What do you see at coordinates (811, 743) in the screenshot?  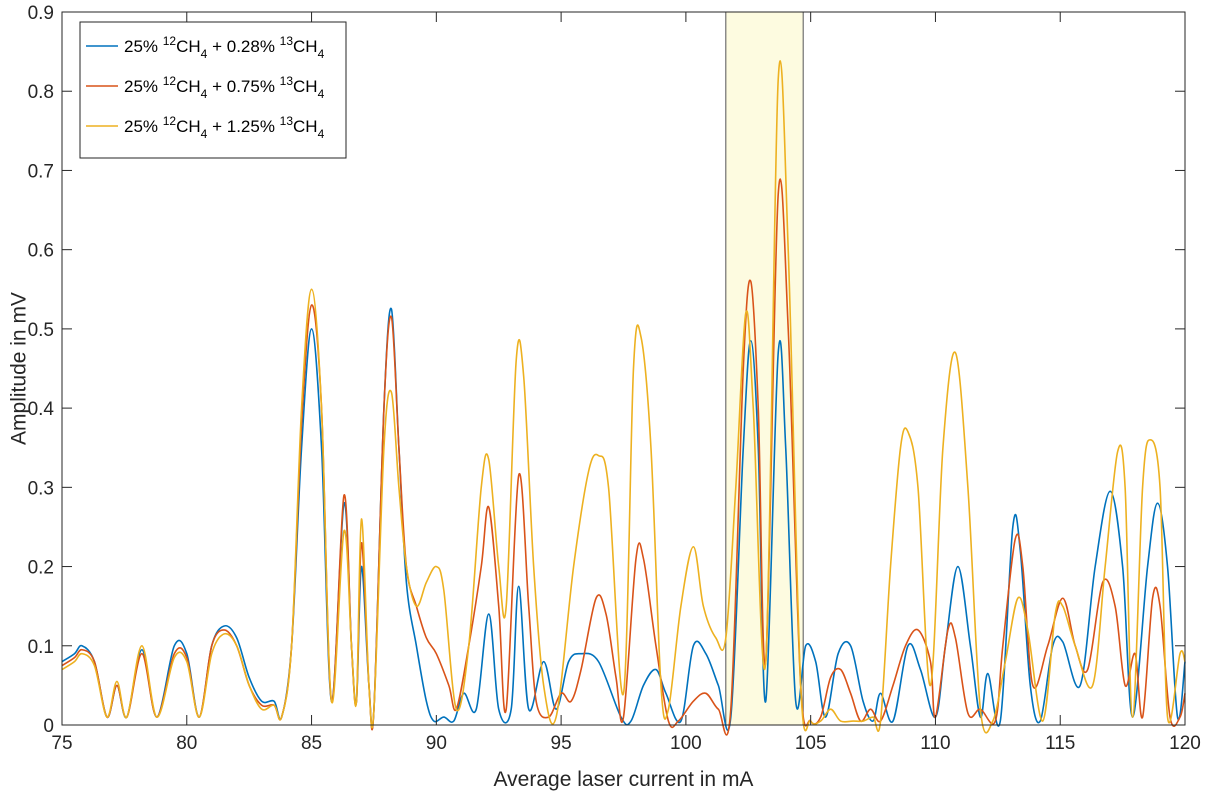 I see `x-tick-label: 105` at bounding box center [811, 743].